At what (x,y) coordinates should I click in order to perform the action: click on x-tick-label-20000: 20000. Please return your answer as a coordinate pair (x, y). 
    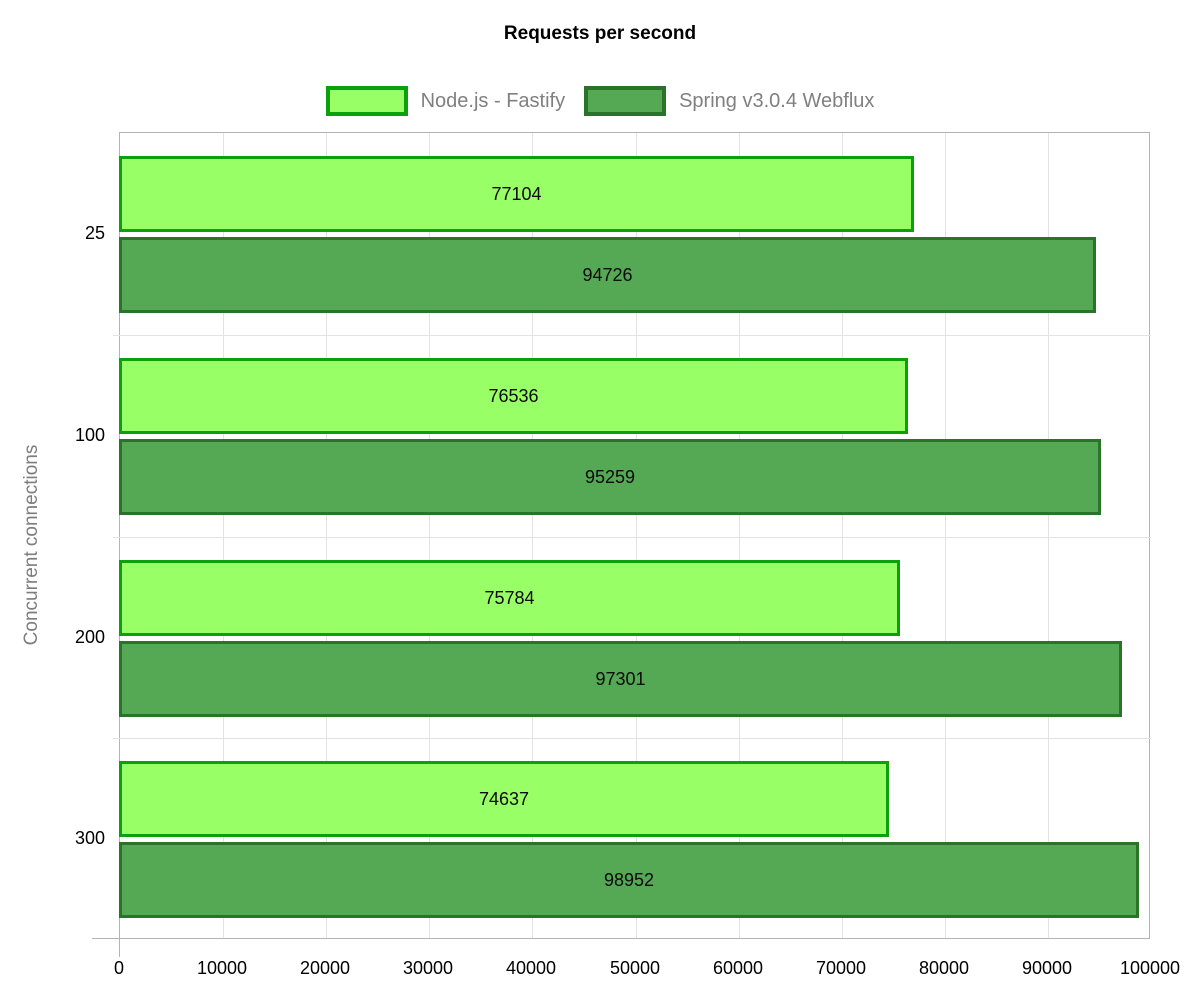
    Looking at the image, I should click on (325, 968).